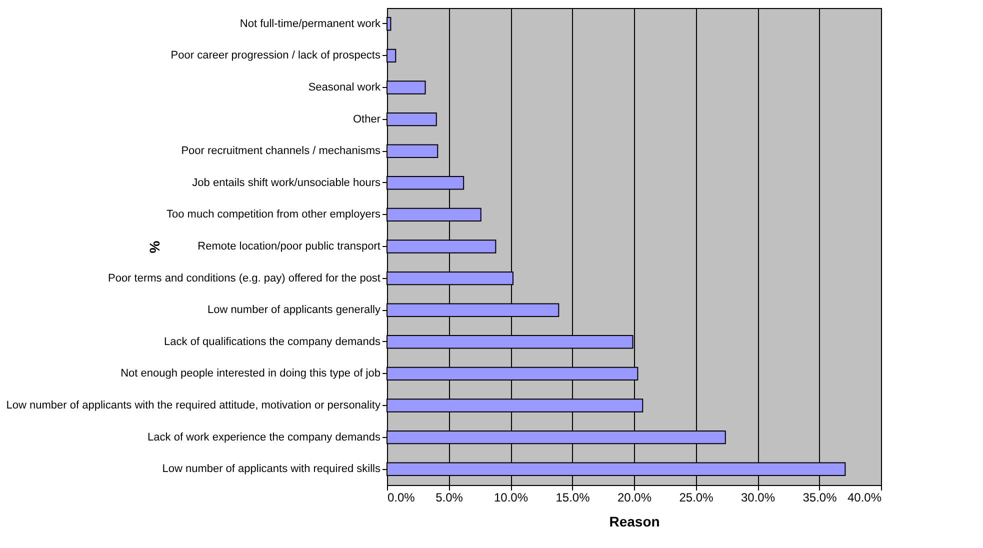 Image resolution: width=983 pixels, height=548 pixels. I want to click on y-tick-label: Poor terms and conditions (e.g. pay) offered for the post, so click(244, 278).